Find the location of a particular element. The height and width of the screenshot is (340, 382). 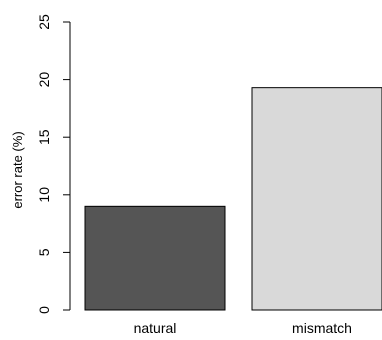

y-axis-title: error rate (%) is located at coordinates (17, 169).